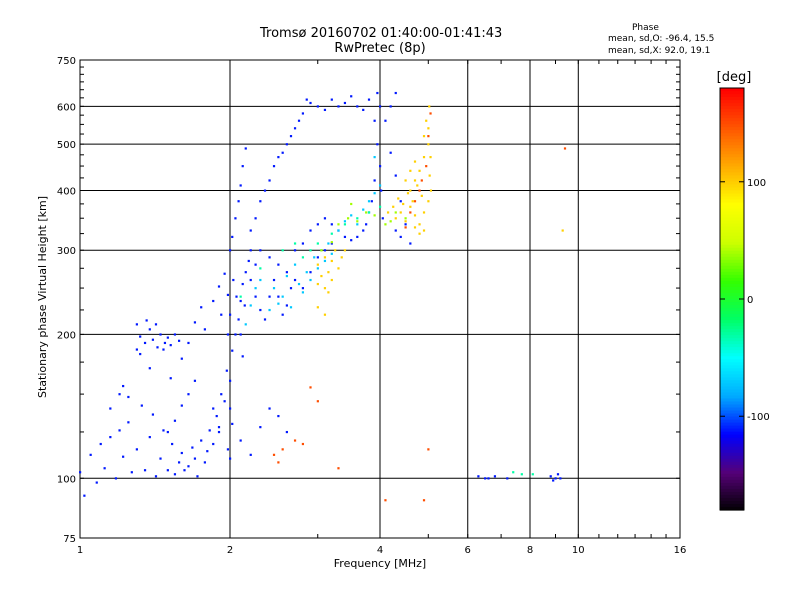 The width and height of the screenshot is (800, 600). I want to click on x-axis-title: Frequency [MHz], so click(380, 563).